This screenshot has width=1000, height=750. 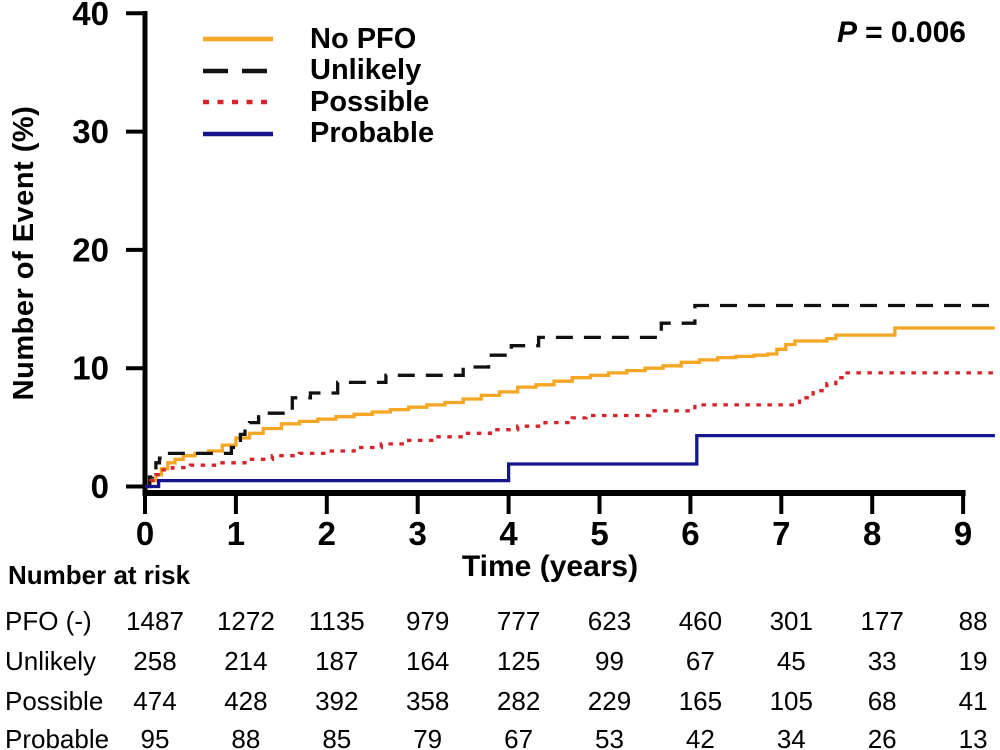 What do you see at coordinates (90, 249) in the screenshot?
I see `y-tick-label: 20` at bounding box center [90, 249].